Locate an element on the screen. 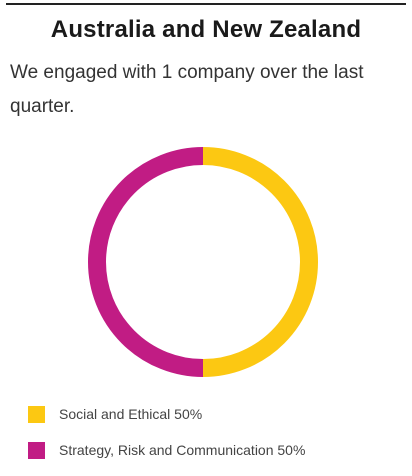 The height and width of the screenshot is (476, 412). top-divider is located at coordinates (206, 4).